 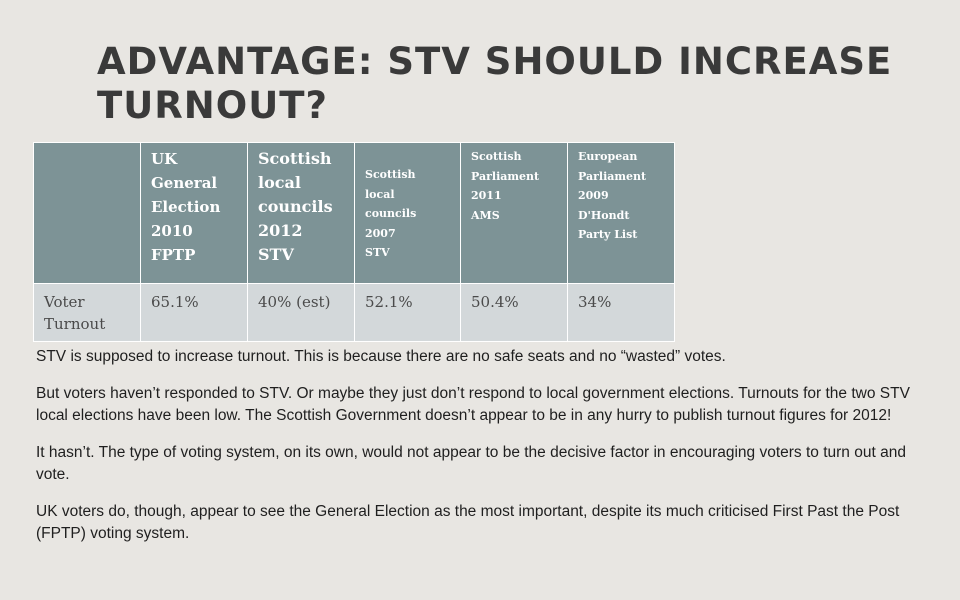 I want to click on header-cell-uk-general-election: UK General Election 2010 FPTP, so click(x=194, y=213).